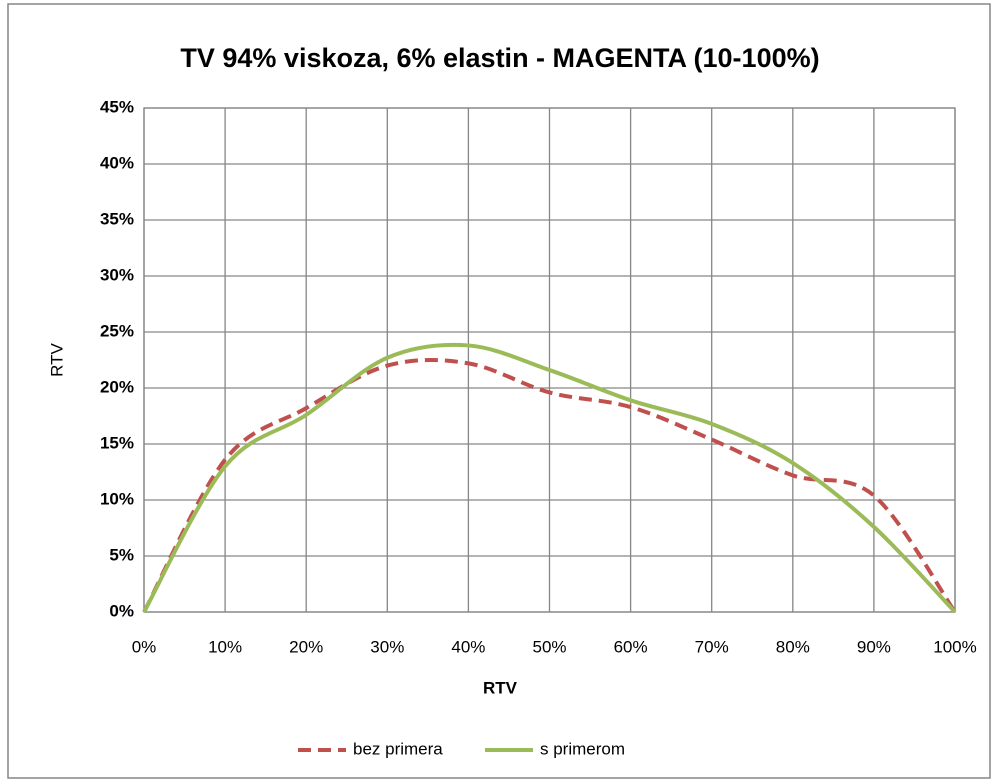 The width and height of the screenshot is (998, 781). What do you see at coordinates (117, 330) in the screenshot?
I see `y-tick-label: 25%` at bounding box center [117, 330].